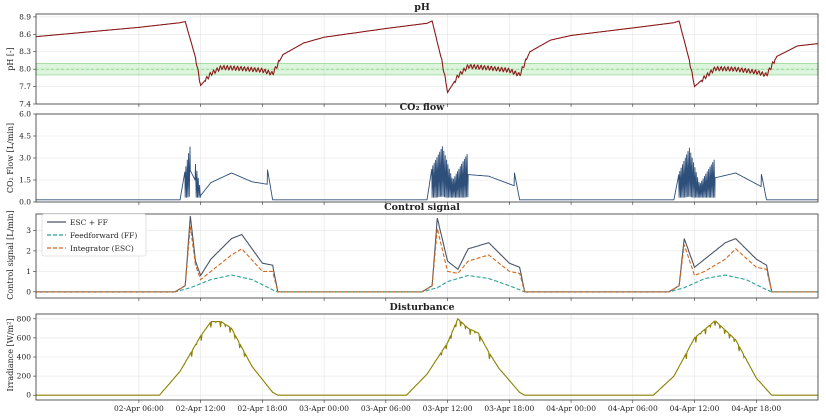 This screenshot has height=418, width=826. I want to click on legend-label-esc-ff: ESC + FF, so click(89, 222).